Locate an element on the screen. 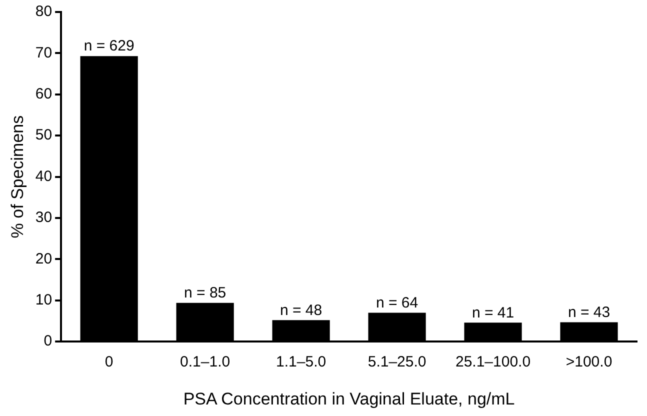 This screenshot has height=416, width=647. y-axis-title: % of Specimens is located at coordinates (17, 176).